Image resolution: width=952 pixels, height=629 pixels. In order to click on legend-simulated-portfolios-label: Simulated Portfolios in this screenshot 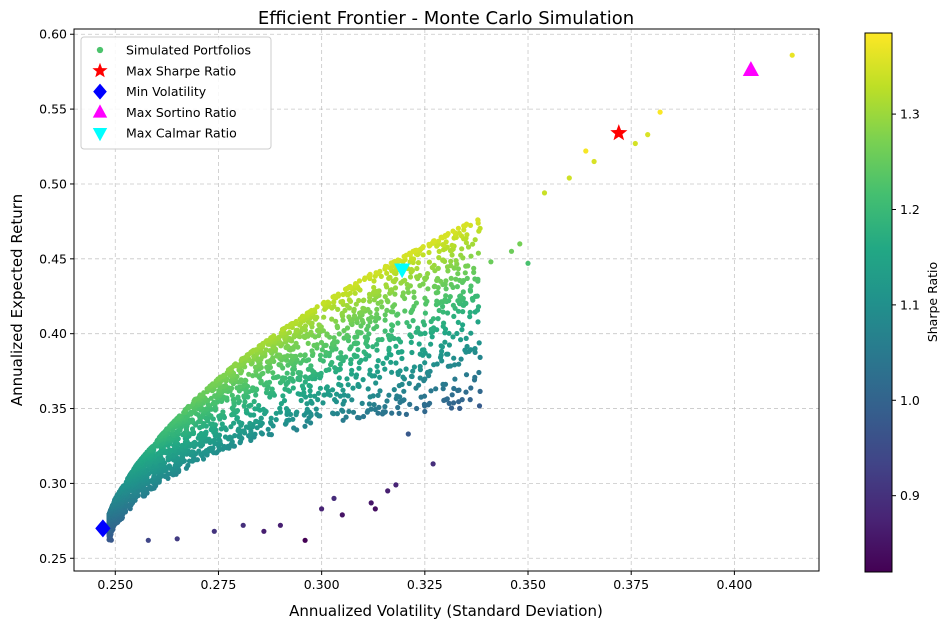, I will do `click(188, 50)`.